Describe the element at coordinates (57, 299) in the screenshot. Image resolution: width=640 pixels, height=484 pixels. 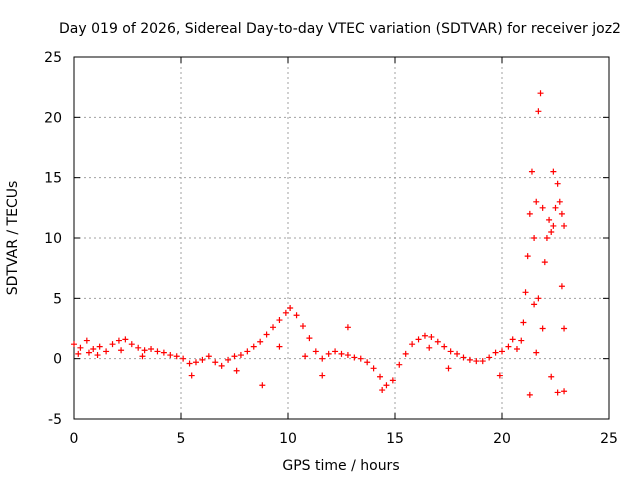
I see `y-tick-label: 5` at that location.